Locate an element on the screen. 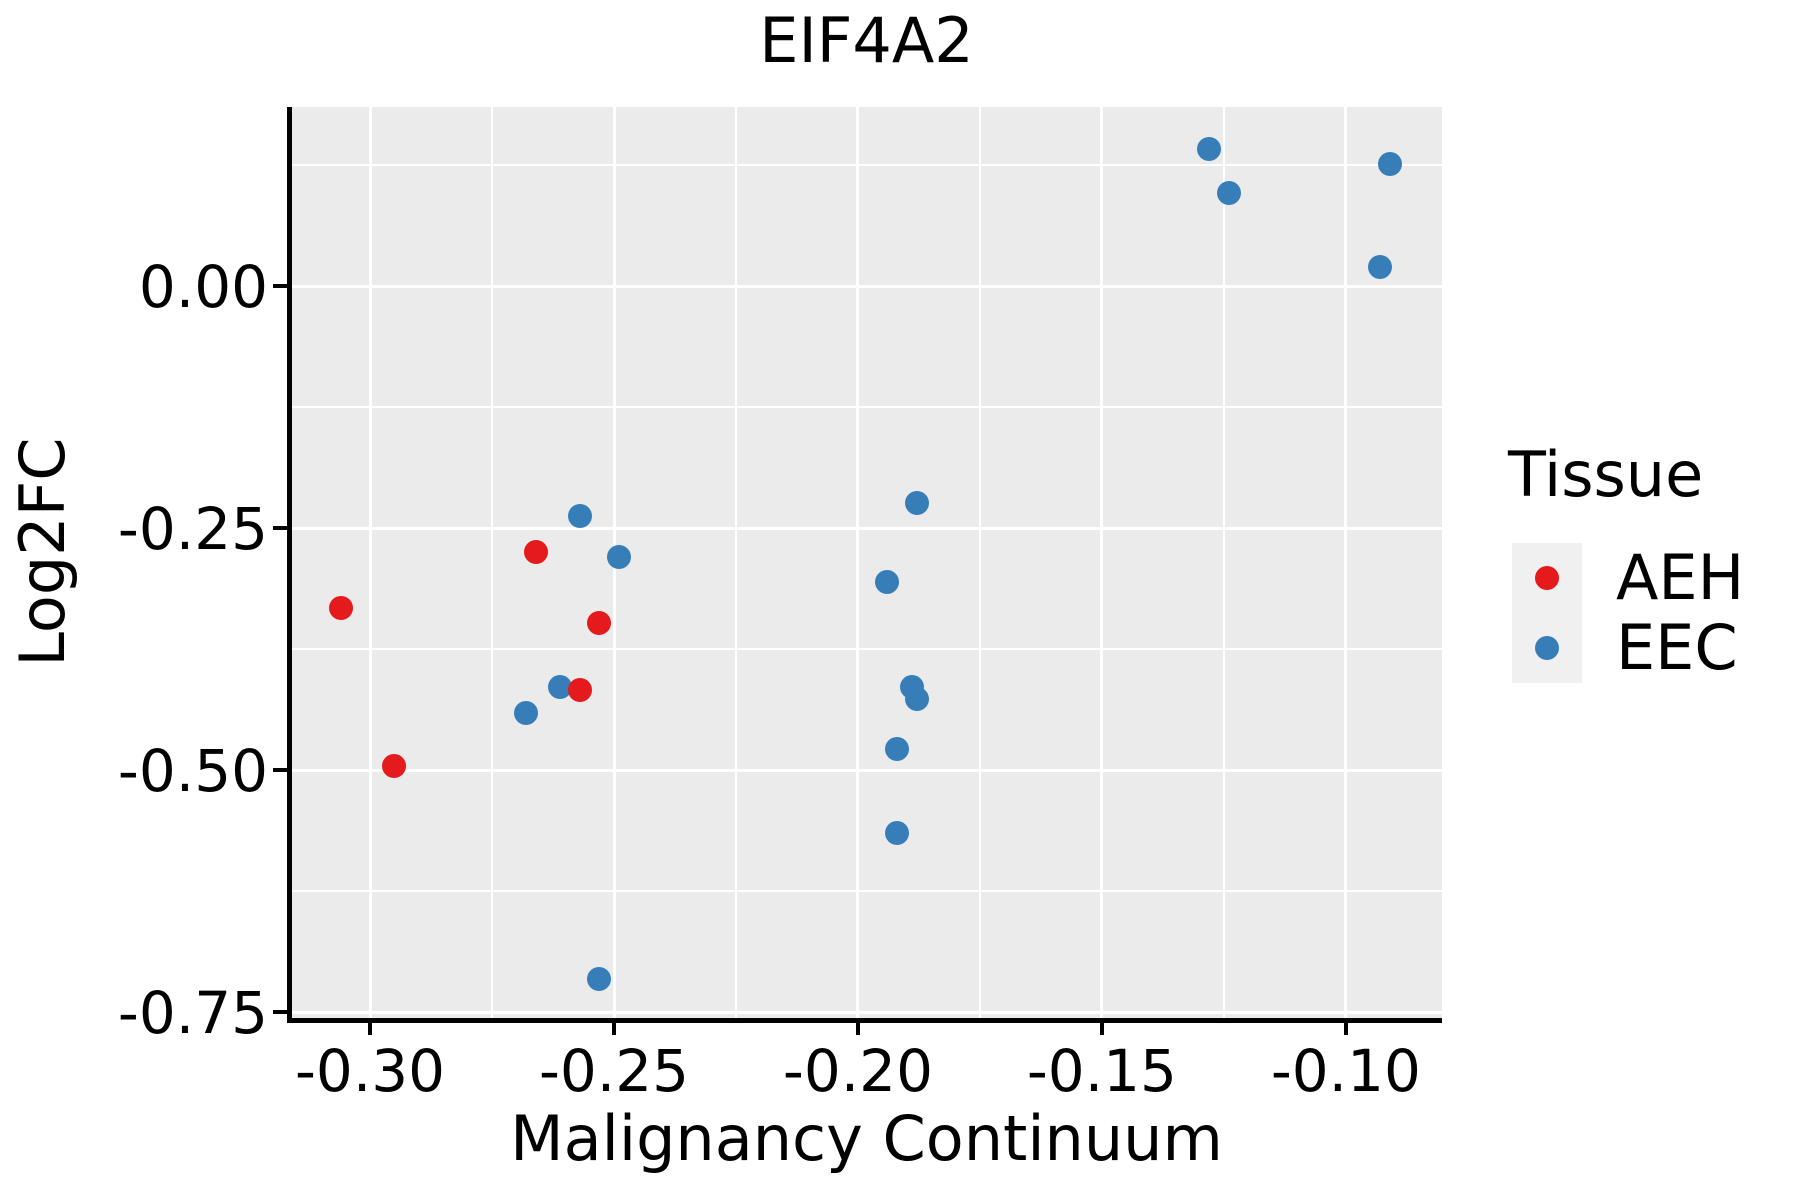  legend-label-eec: EEC is located at coordinates (1677, 647).